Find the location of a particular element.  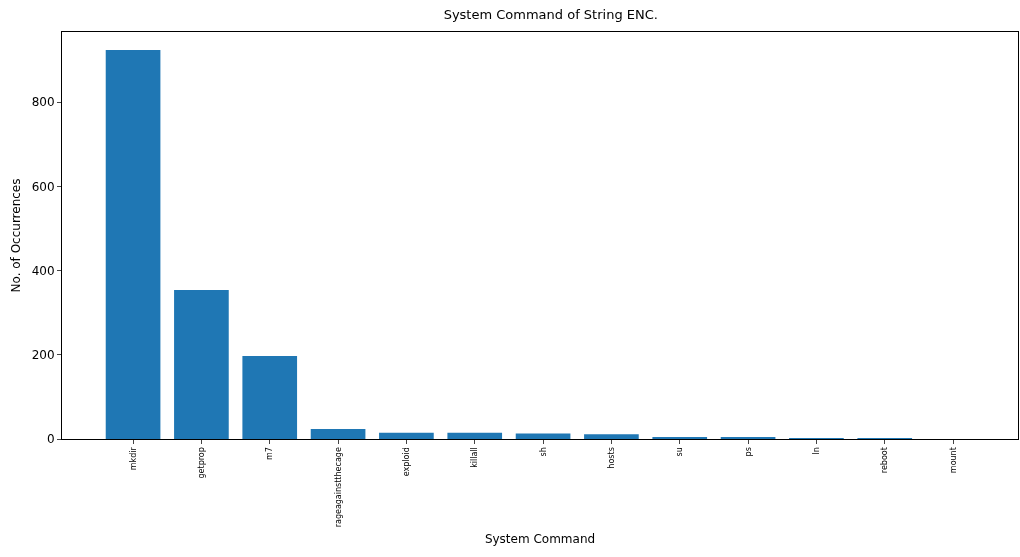

x-tick-label: exploid is located at coordinates (407, 462).